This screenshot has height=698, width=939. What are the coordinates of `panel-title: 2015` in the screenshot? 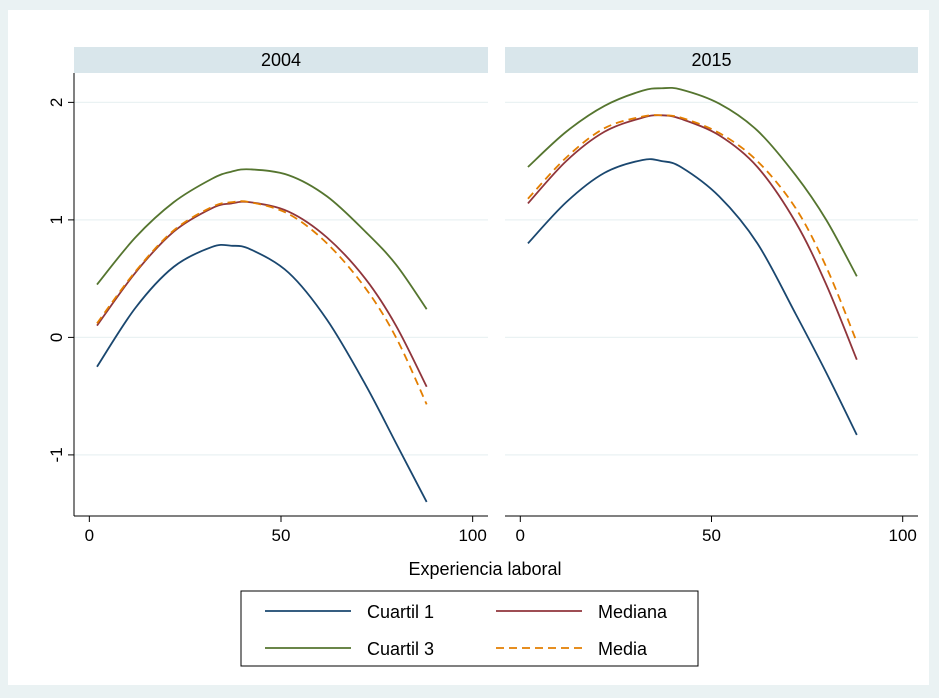 It's located at (711, 60).